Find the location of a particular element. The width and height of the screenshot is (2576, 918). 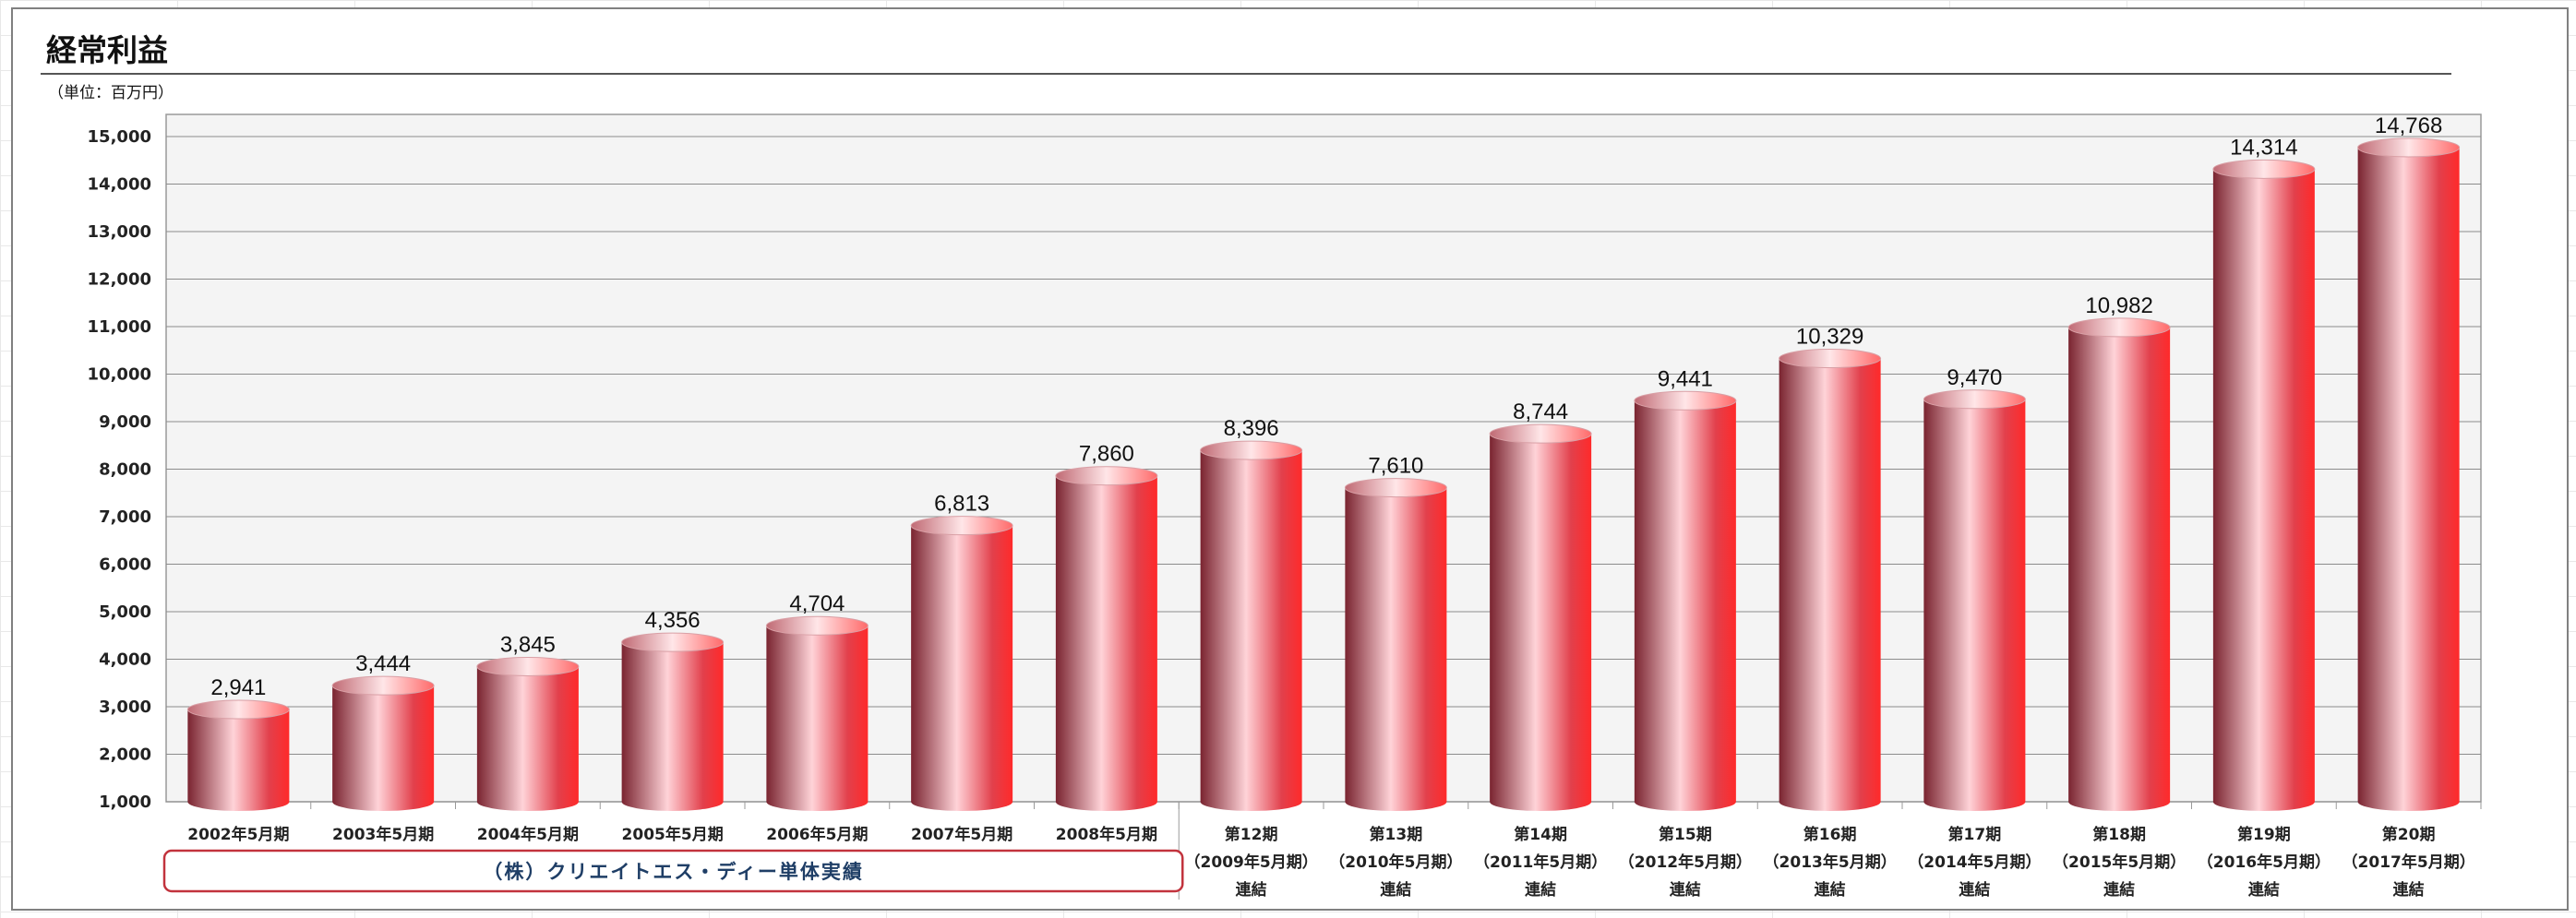

data-label: 3,845 is located at coordinates (528, 644).